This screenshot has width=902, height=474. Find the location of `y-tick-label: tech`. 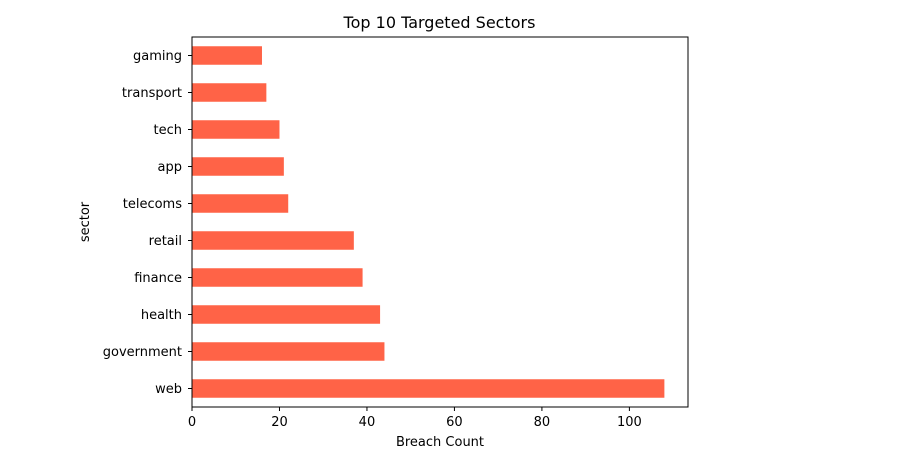

y-tick-label: tech is located at coordinates (168, 130).